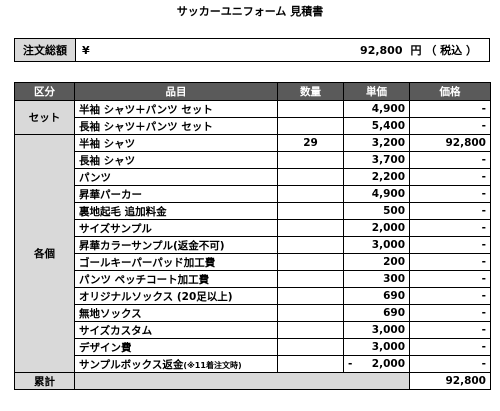  I want to click on refund-item-name: サンプルボックス返金, so click(131, 364).